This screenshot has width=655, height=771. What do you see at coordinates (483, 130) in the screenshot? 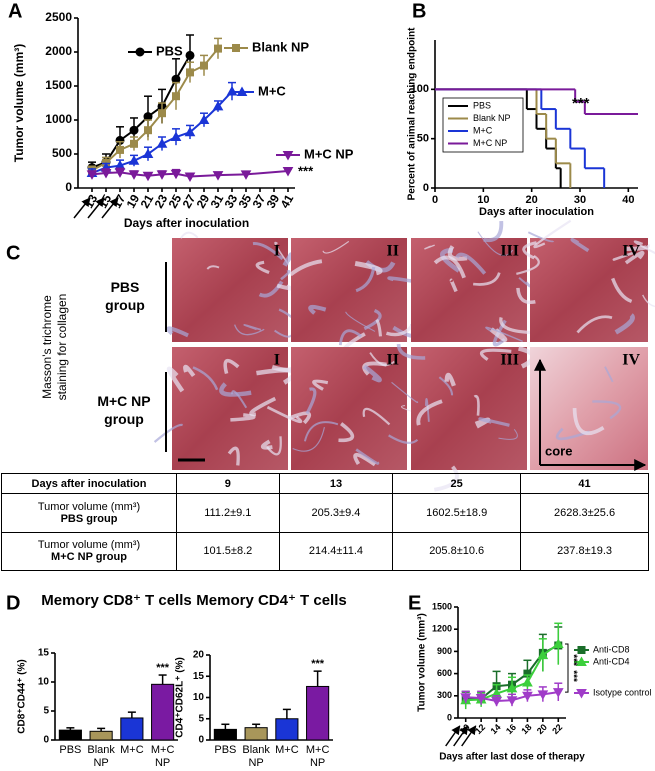
I see `legend-label: M+C` at bounding box center [483, 130].